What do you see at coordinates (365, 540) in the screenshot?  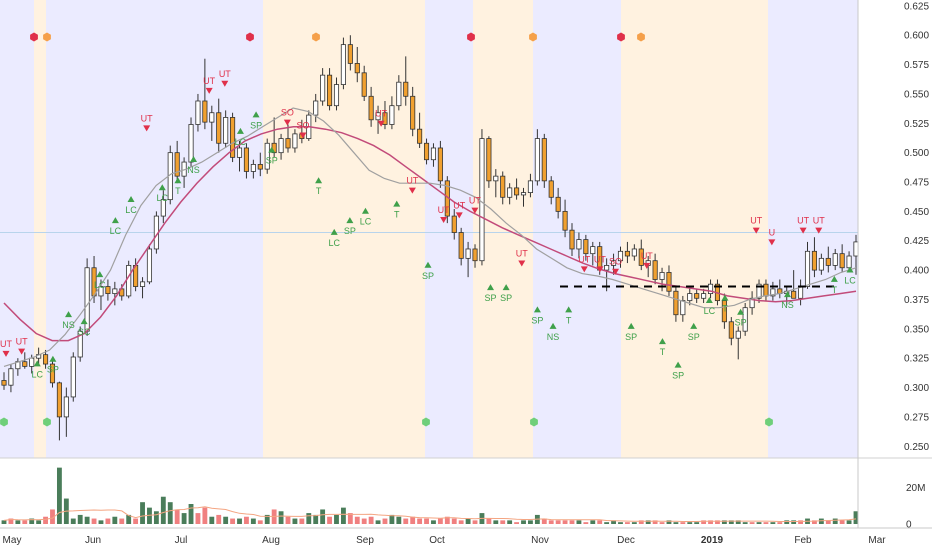 I see `time-tick-label: Sep` at bounding box center [365, 540].